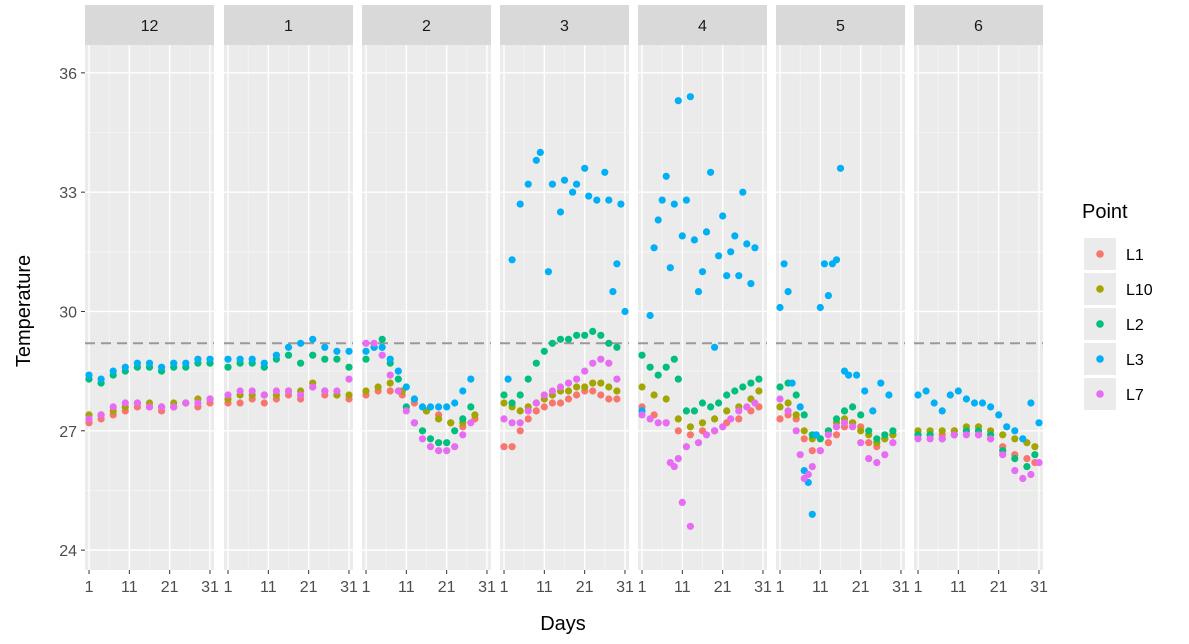 This screenshot has width=1189, height=644. I want to click on facet-strip-label: 1, so click(288, 26).